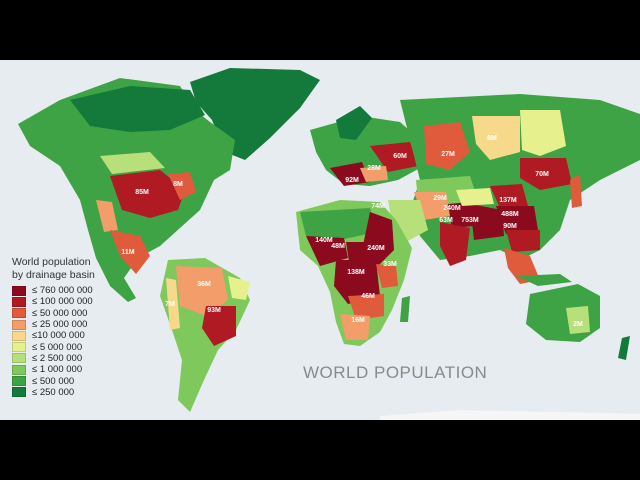 This screenshot has width=640, height=480. What do you see at coordinates (60, 313) in the screenshot?
I see `legend-label: ≤ 50 000 000` at bounding box center [60, 313].